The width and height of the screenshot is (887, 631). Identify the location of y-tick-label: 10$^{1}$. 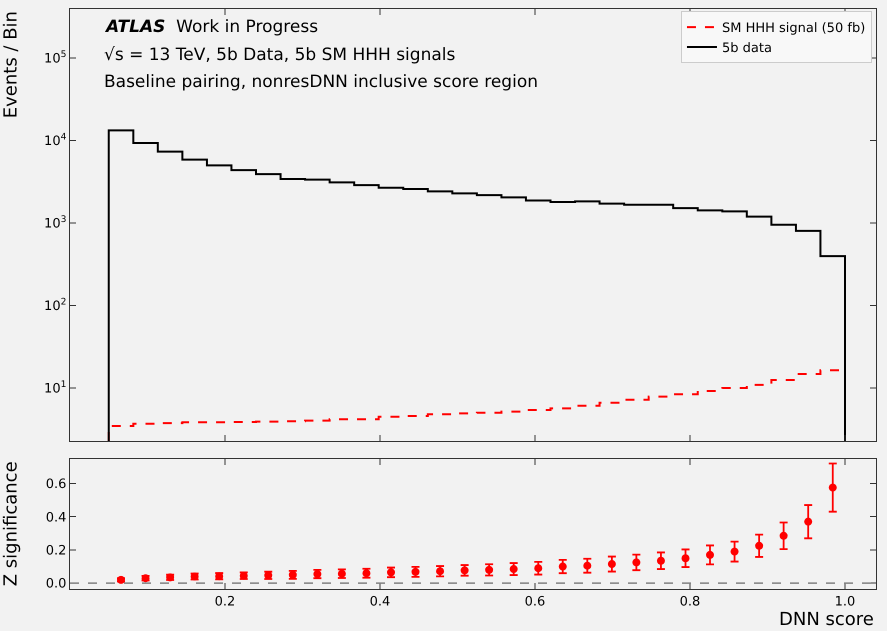
(55, 388).